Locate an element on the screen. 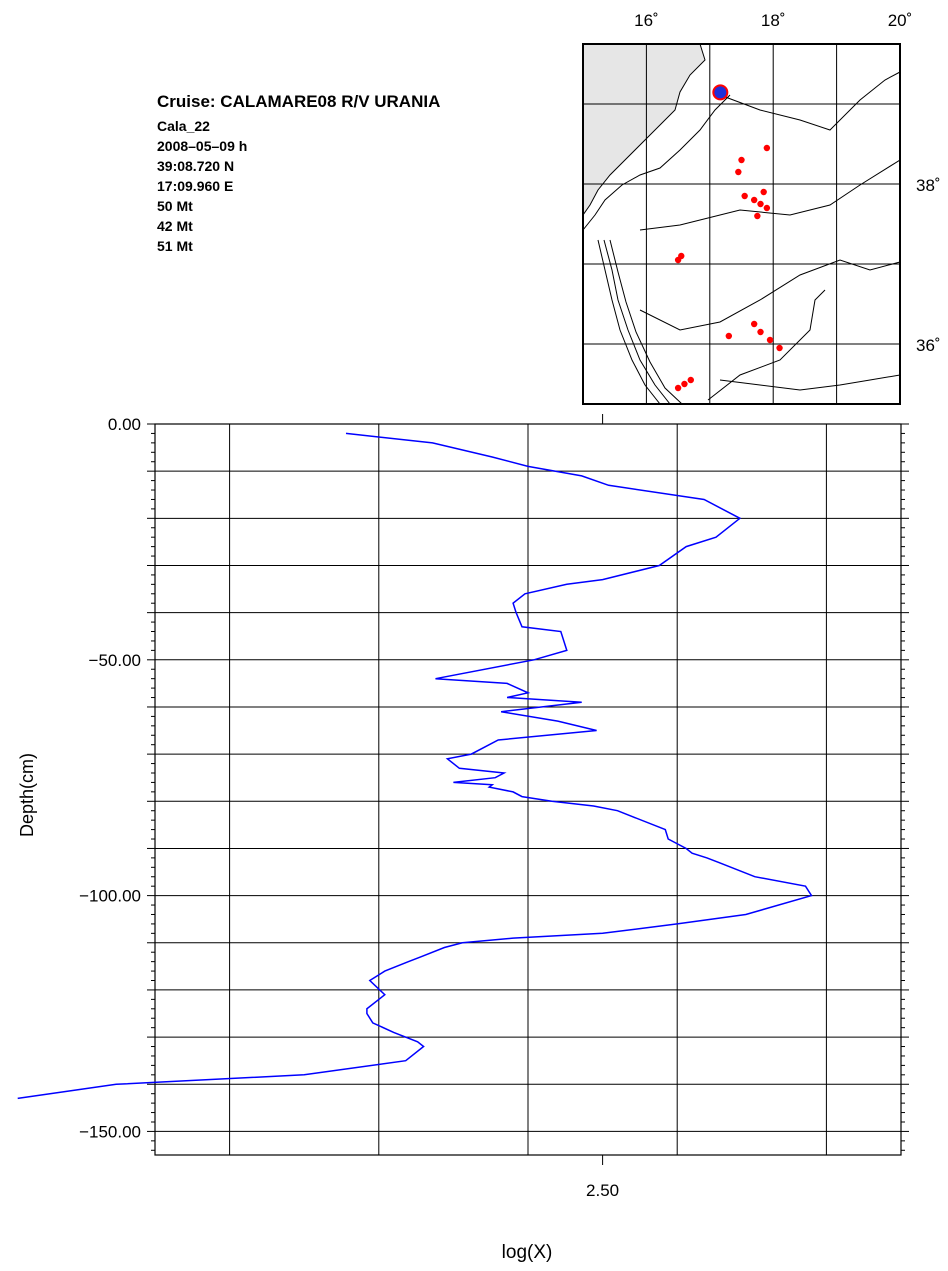 The height and width of the screenshot is (1271, 948). location-map: 16˚ 18˚ 20˚ 38˚ 36˚ is located at coordinates (761, 208).